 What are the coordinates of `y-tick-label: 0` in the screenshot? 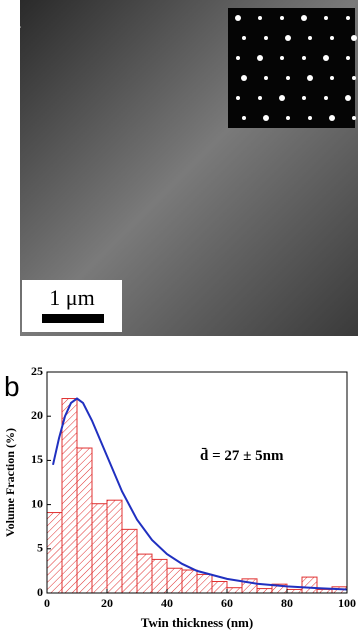 It's located at (40, 592).